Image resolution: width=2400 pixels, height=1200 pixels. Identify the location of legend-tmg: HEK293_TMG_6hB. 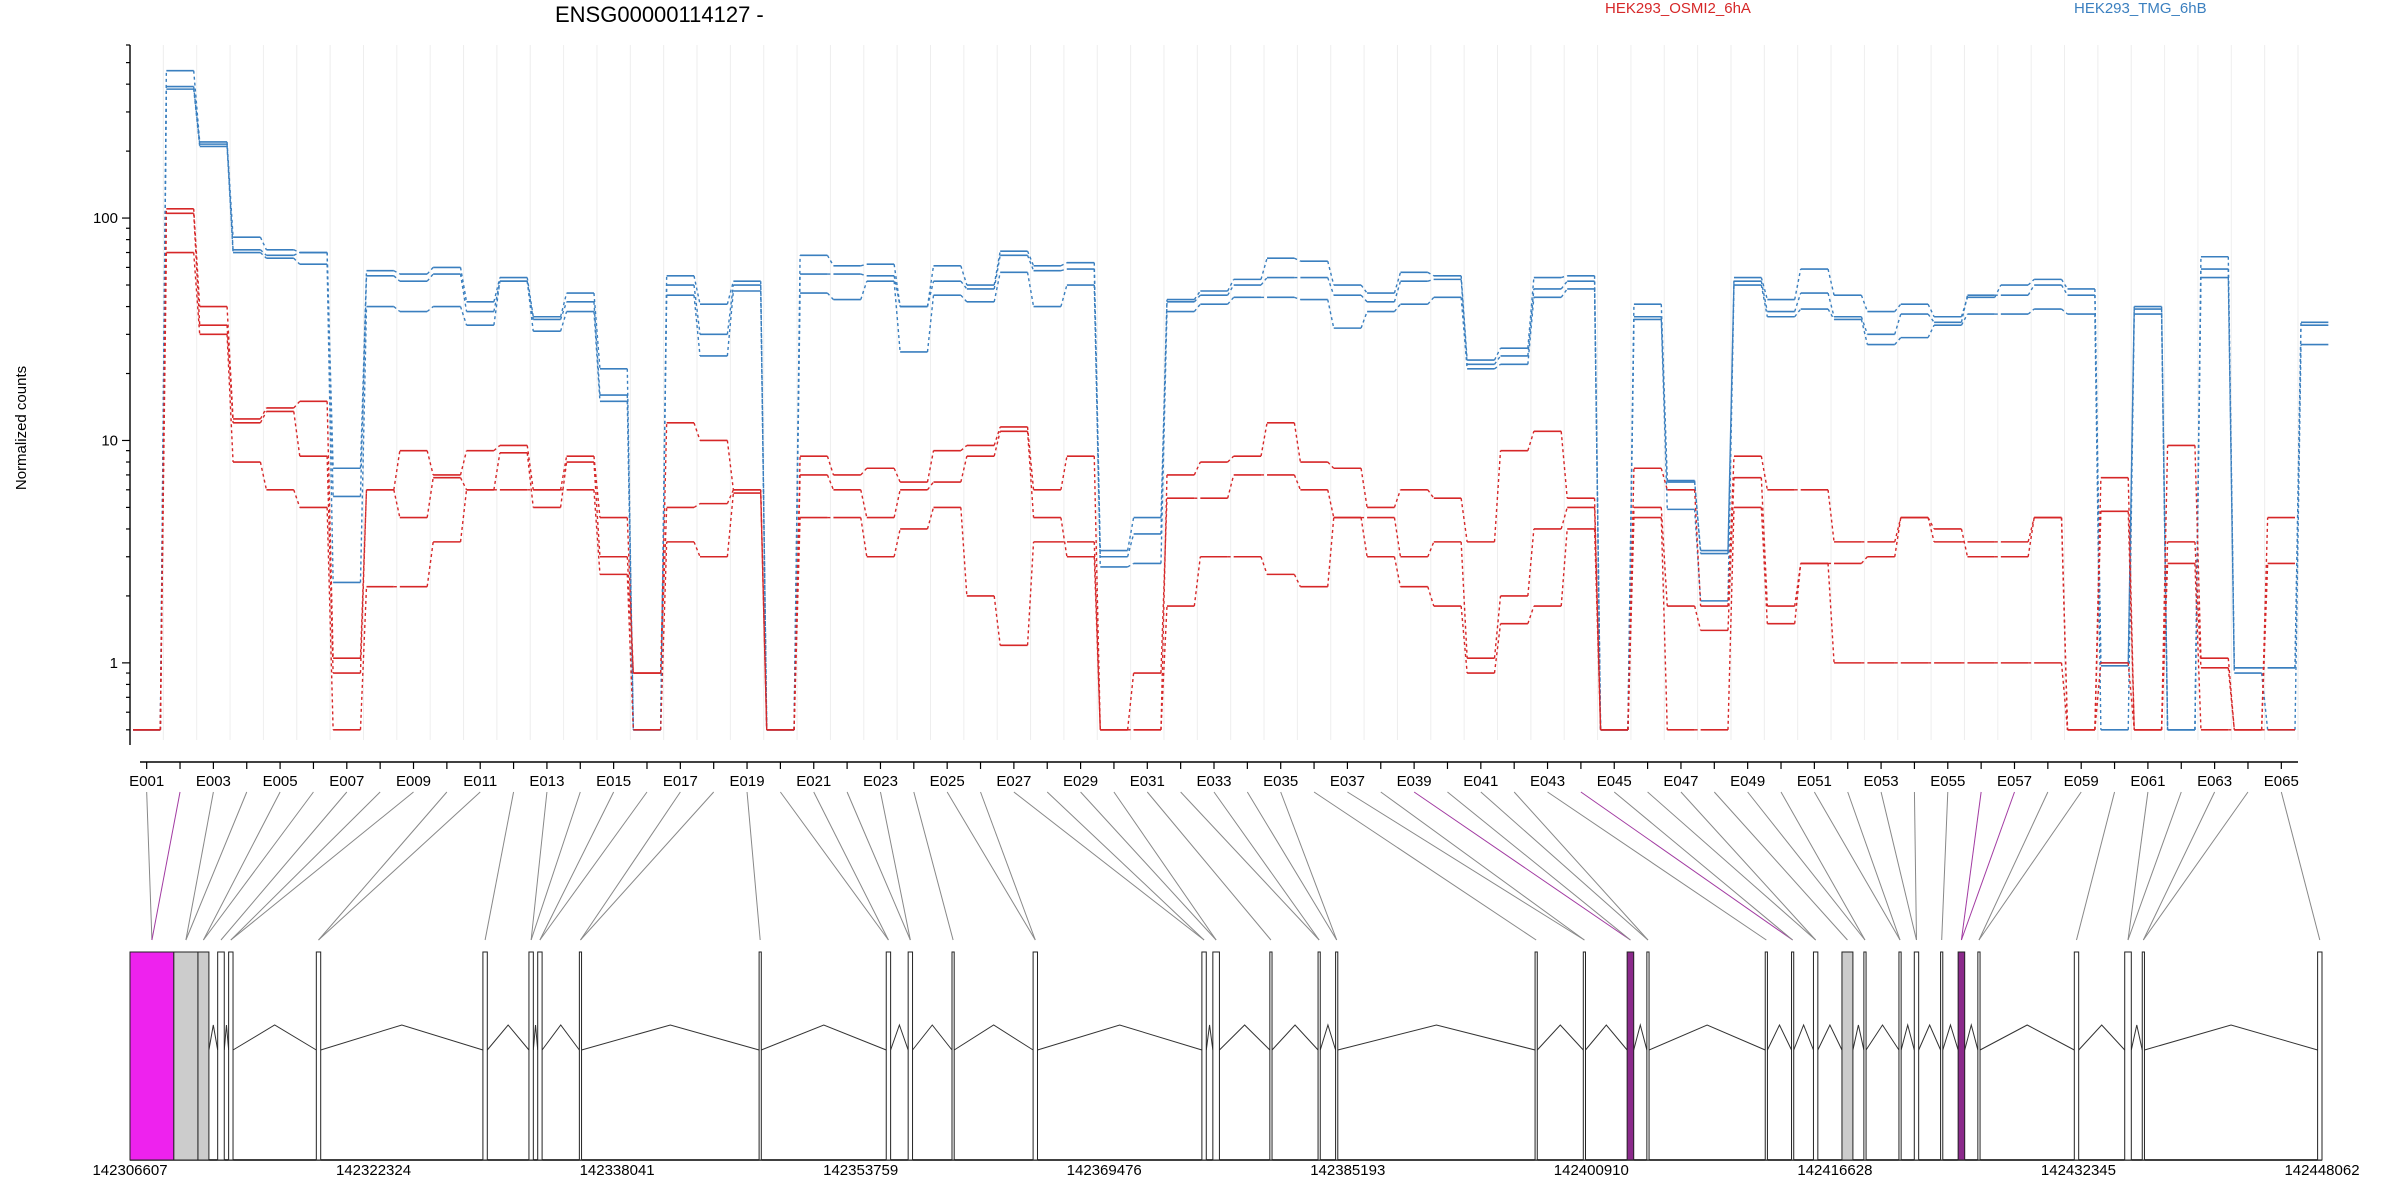
(2140, 8).